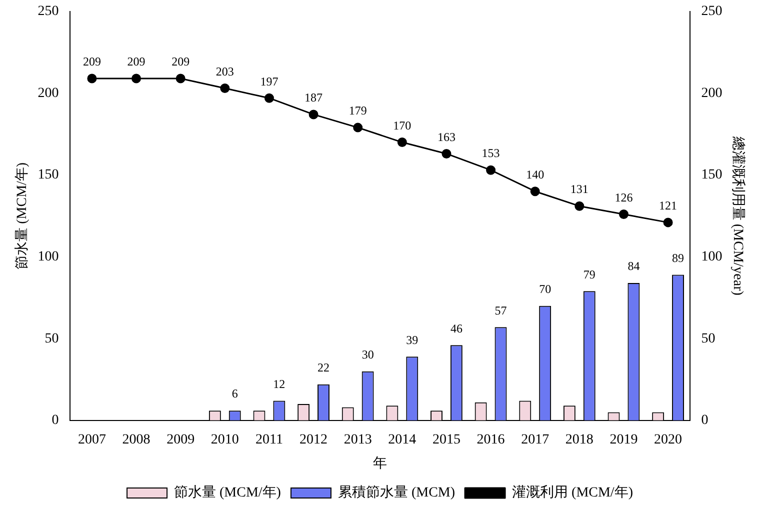 This screenshot has height=515, width=760. Describe the element at coordinates (446, 440) in the screenshot. I see `x-tick-label: 2015` at that location.